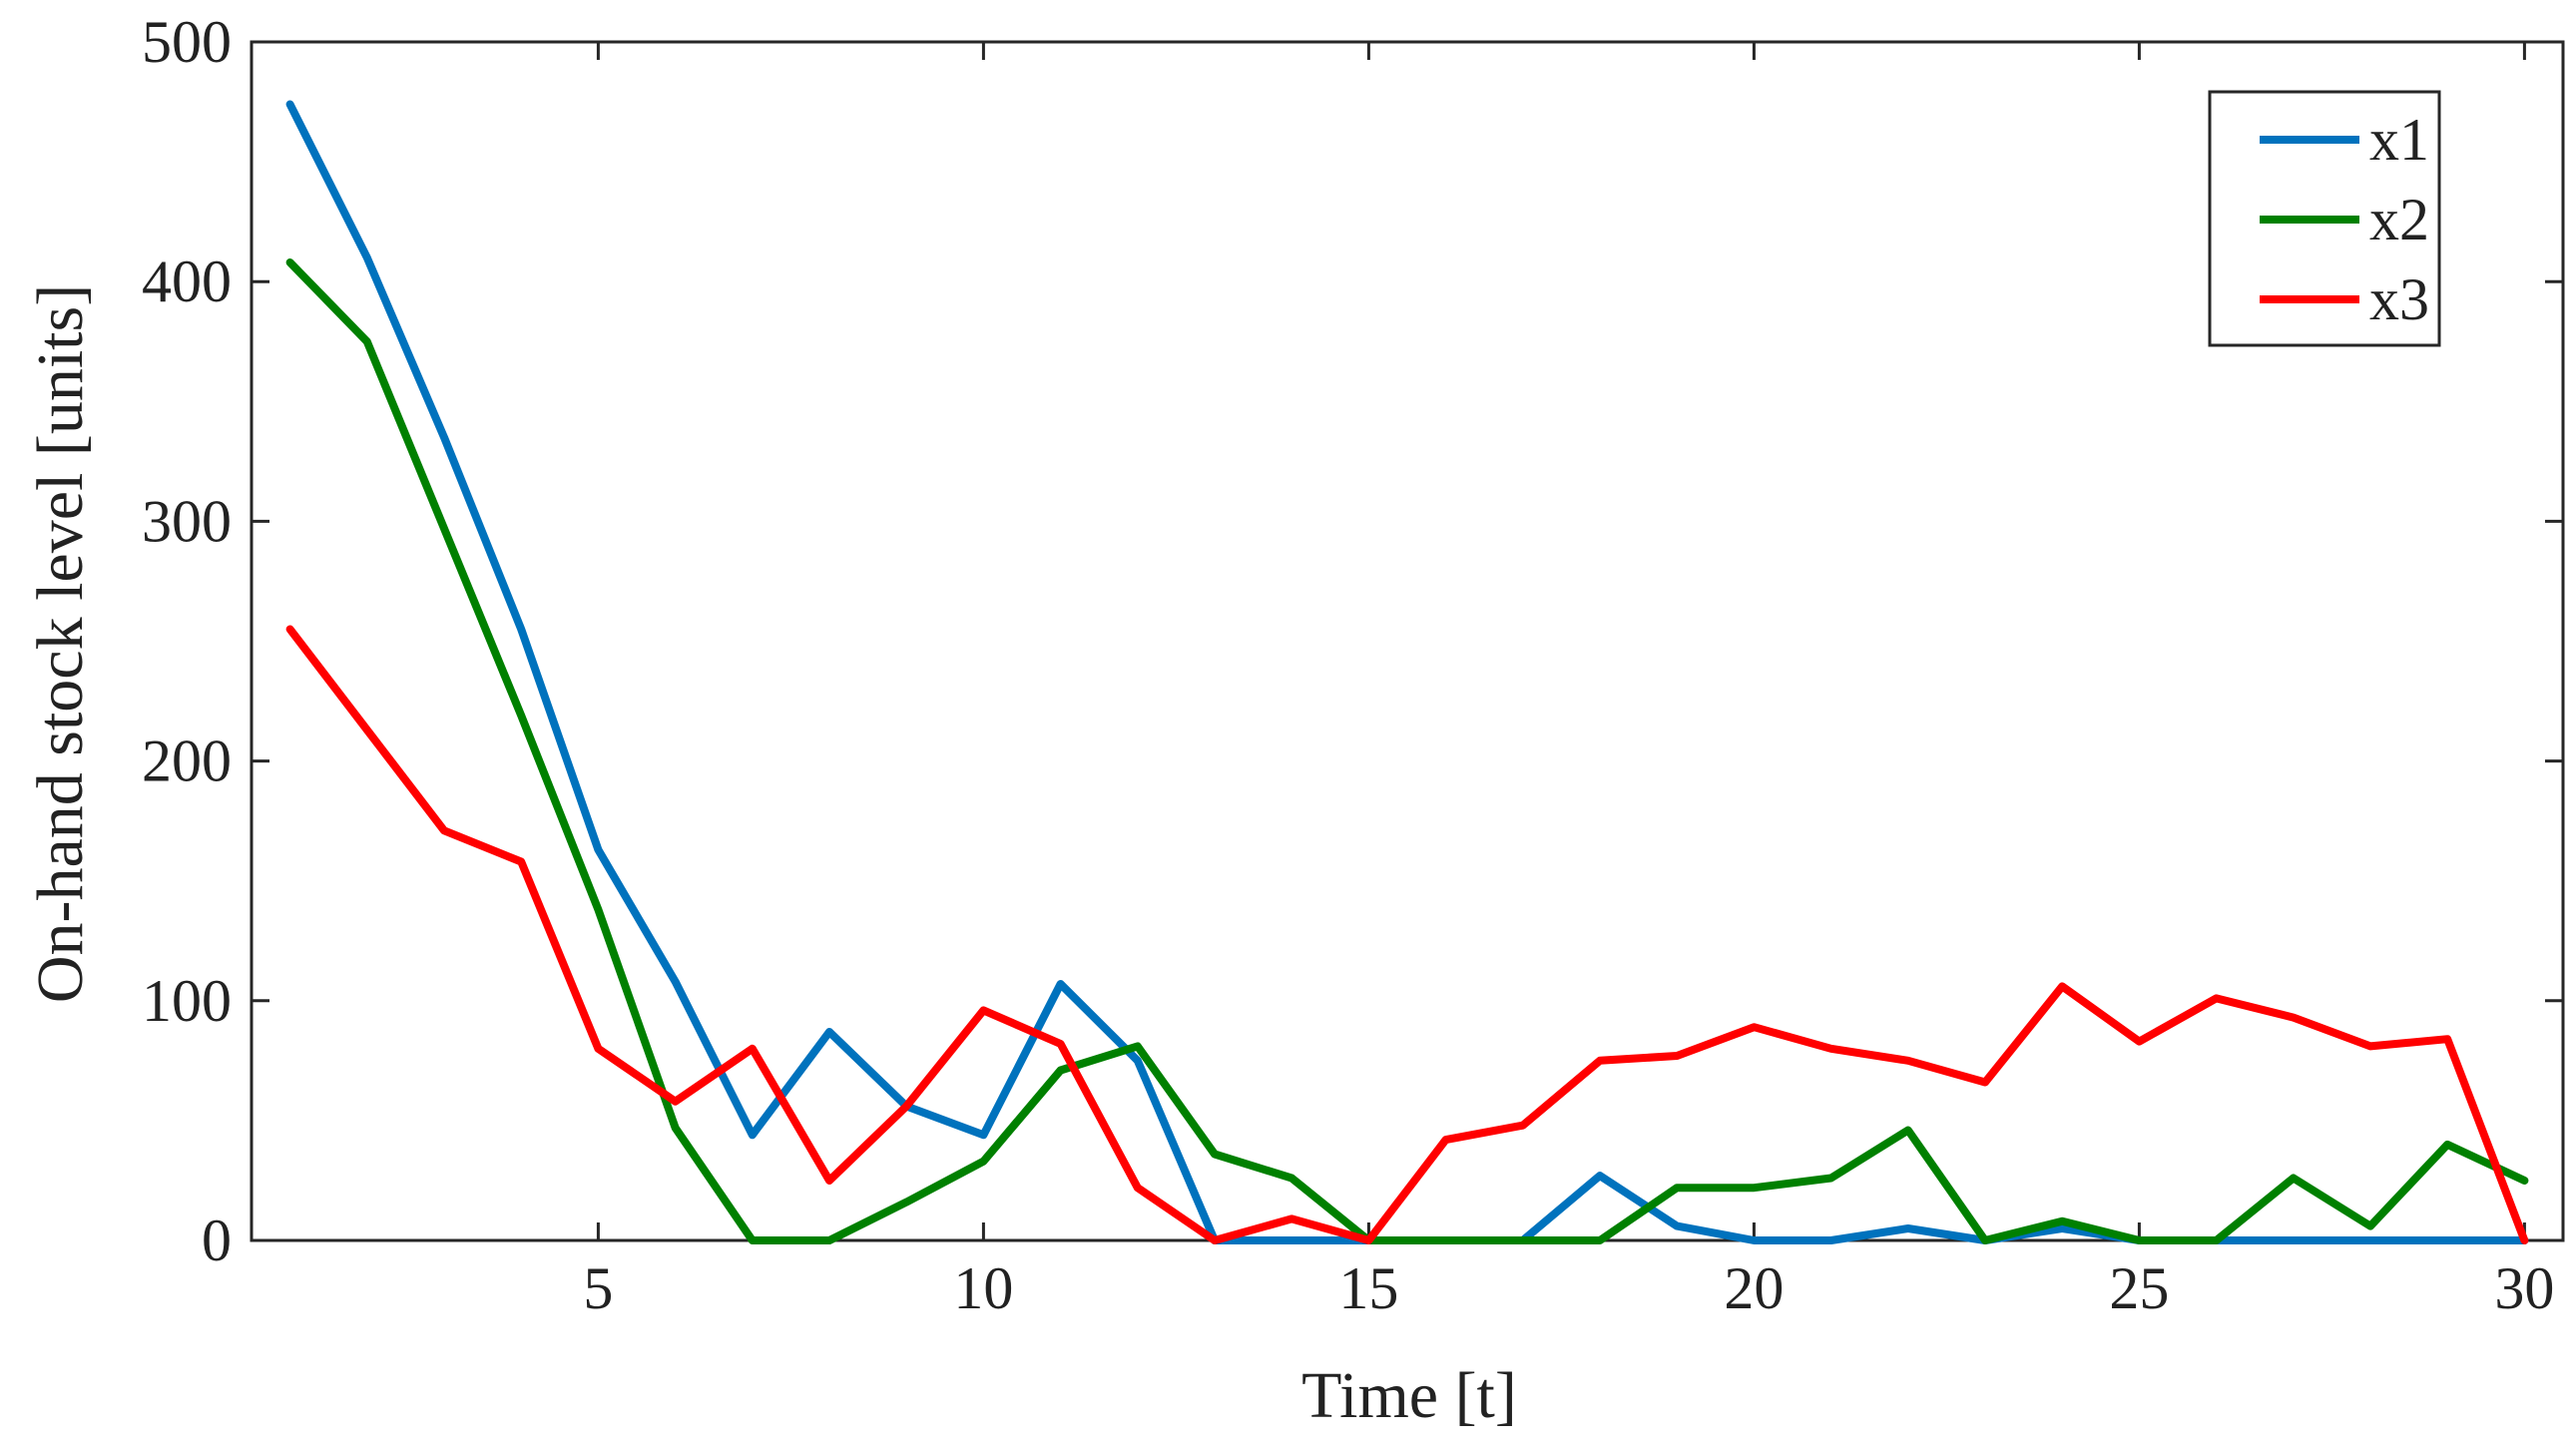 The height and width of the screenshot is (1454, 2576). Describe the element at coordinates (2399, 299) in the screenshot. I see `legend-label-x3: x3` at that location.